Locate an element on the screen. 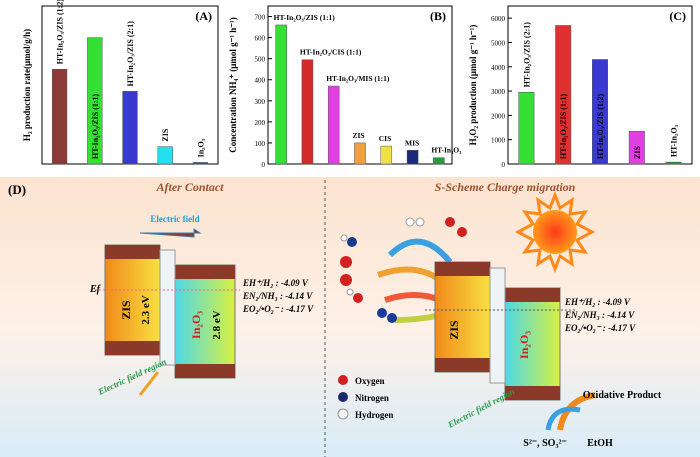 Image resolution: width=700 pixels, height=457 pixels. plot-frame is located at coordinates (360, 85).